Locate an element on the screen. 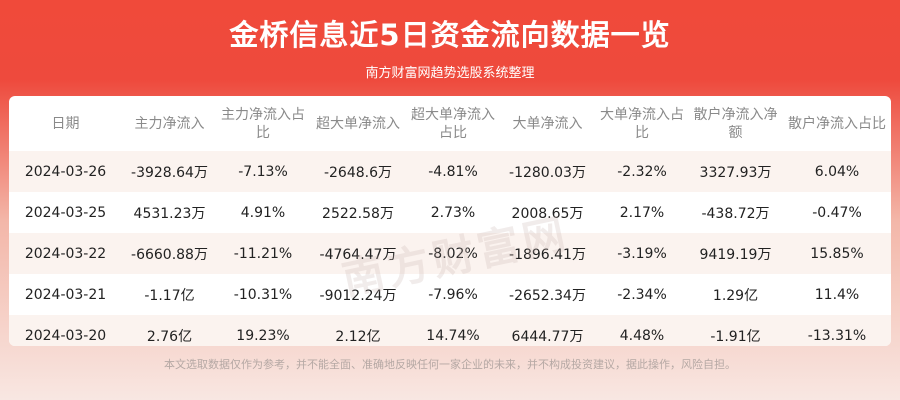 The height and width of the screenshot is (400, 900). cell-retail-inflow: 9419.19万 is located at coordinates (735, 253).